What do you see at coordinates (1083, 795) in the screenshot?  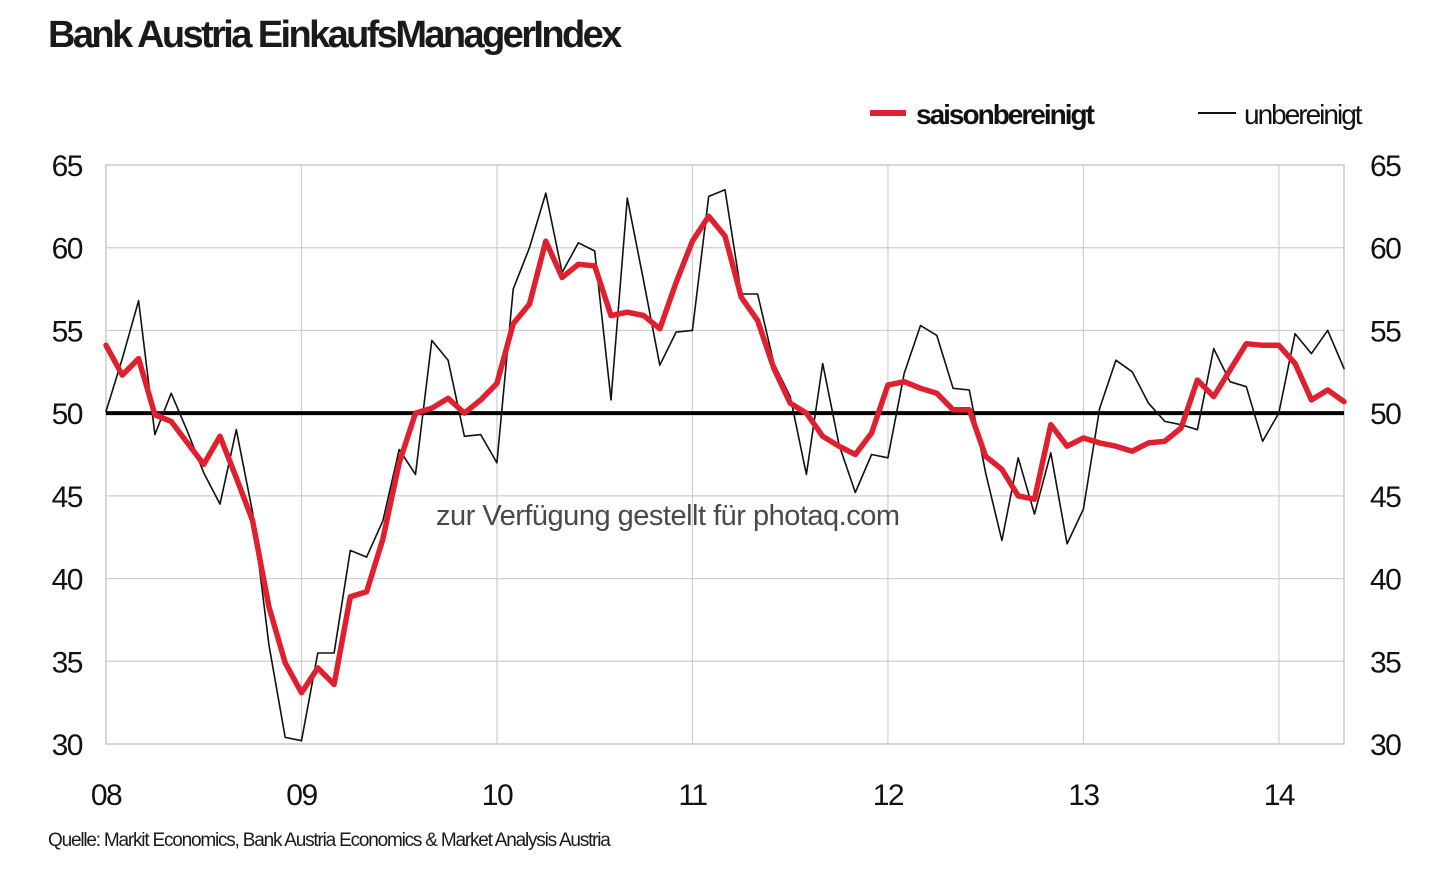 I see `x-tick-13: 13` at bounding box center [1083, 795].